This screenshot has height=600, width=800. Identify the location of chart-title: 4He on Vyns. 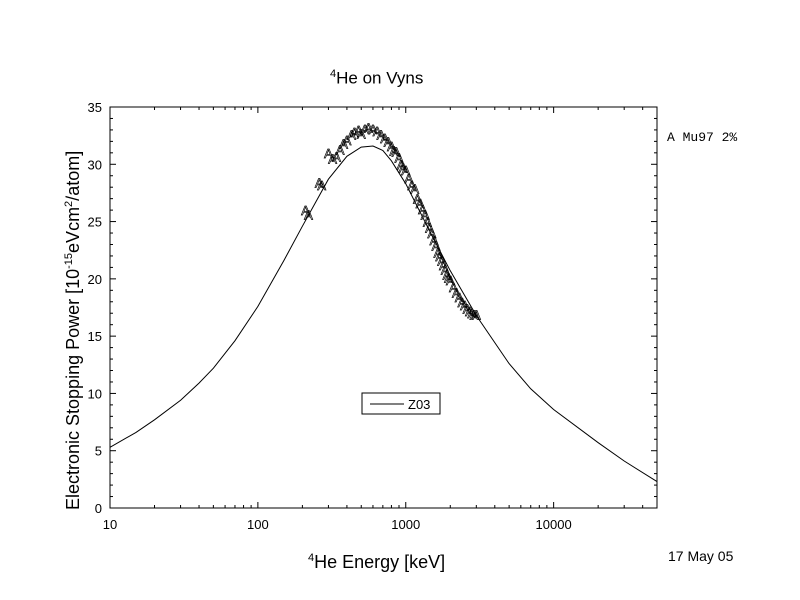
(376, 78).